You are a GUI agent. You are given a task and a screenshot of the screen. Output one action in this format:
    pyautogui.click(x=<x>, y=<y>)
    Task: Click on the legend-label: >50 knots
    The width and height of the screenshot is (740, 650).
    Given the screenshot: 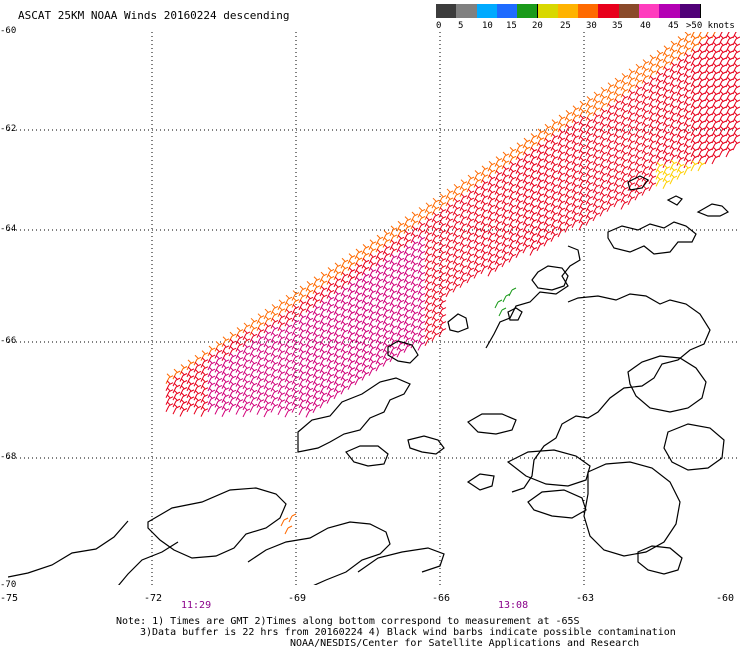 What is the action you would take?
    pyautogui.click(x=710, y=26)
    